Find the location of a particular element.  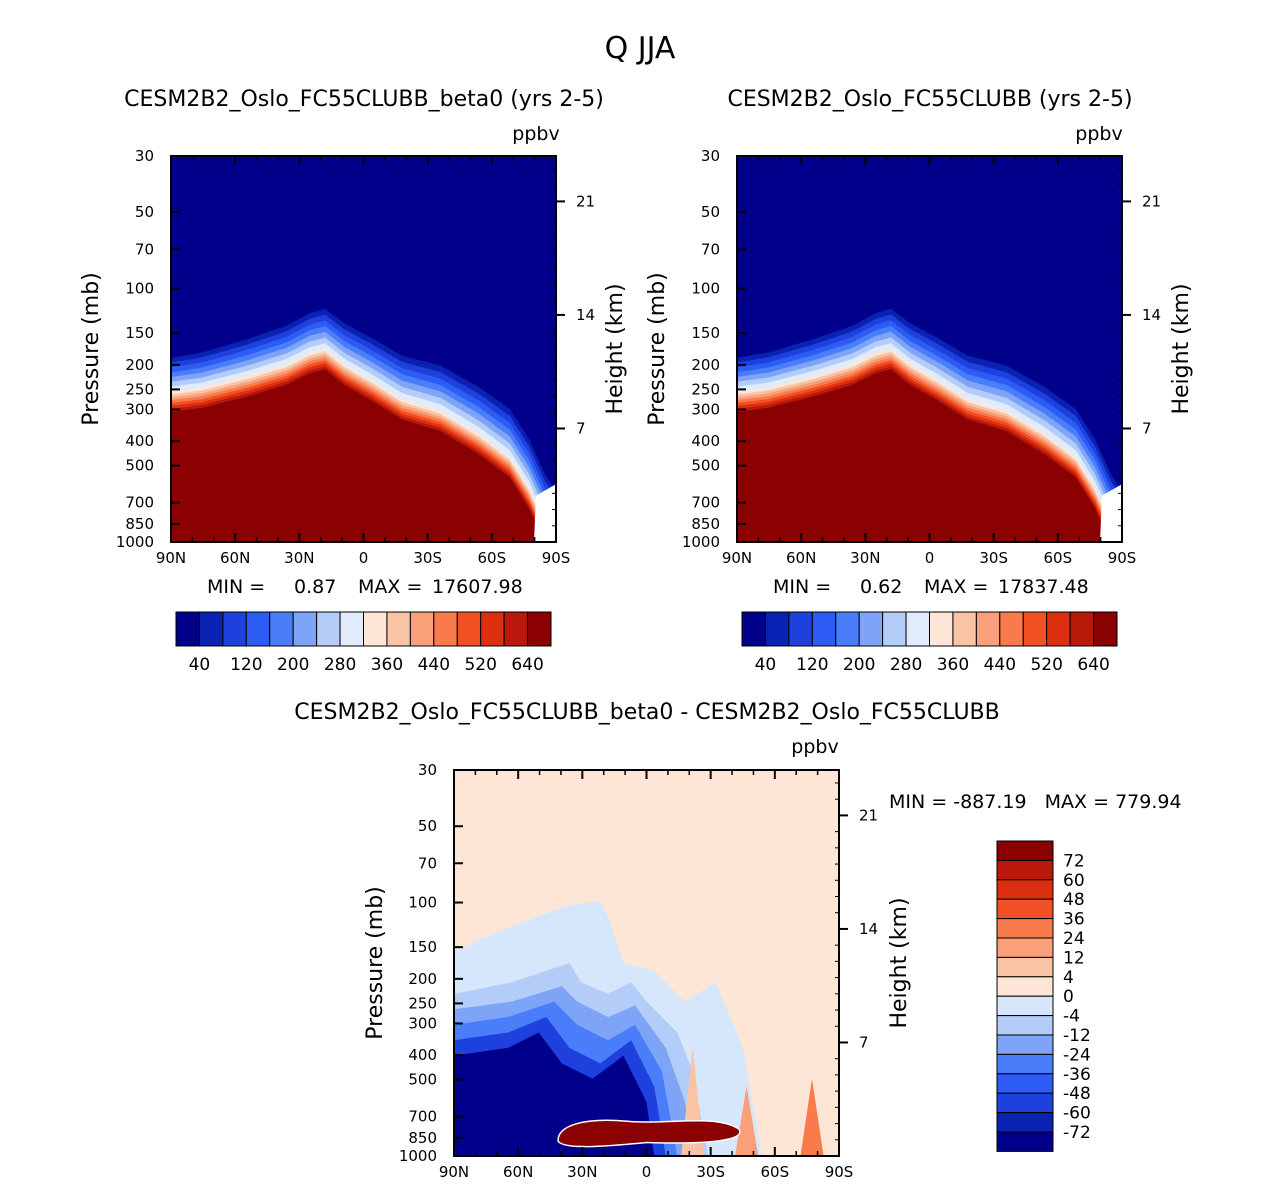

main-title: Q JJA is located at coordinates (640, 48).